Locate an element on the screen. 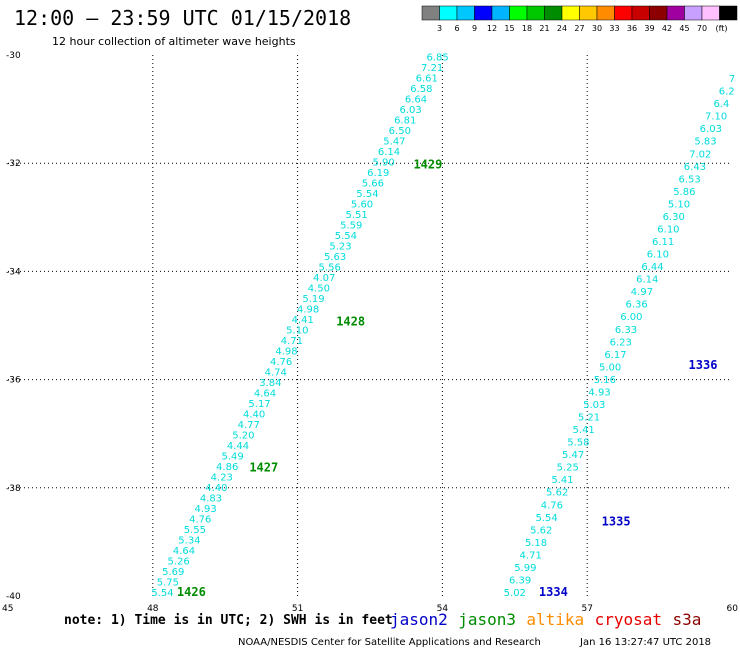  color-scale-label: 24 is located at coordinates (562, 28).